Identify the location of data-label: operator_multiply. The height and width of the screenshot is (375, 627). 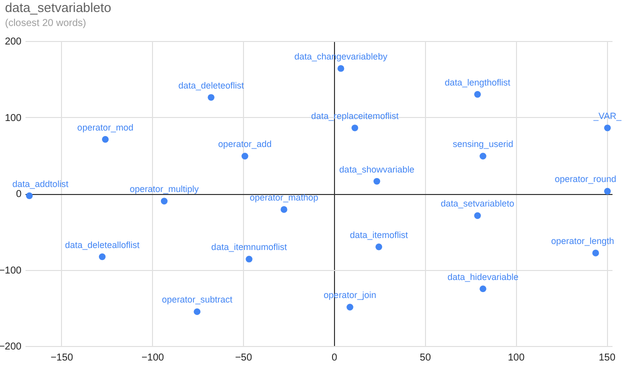
(165, 189).